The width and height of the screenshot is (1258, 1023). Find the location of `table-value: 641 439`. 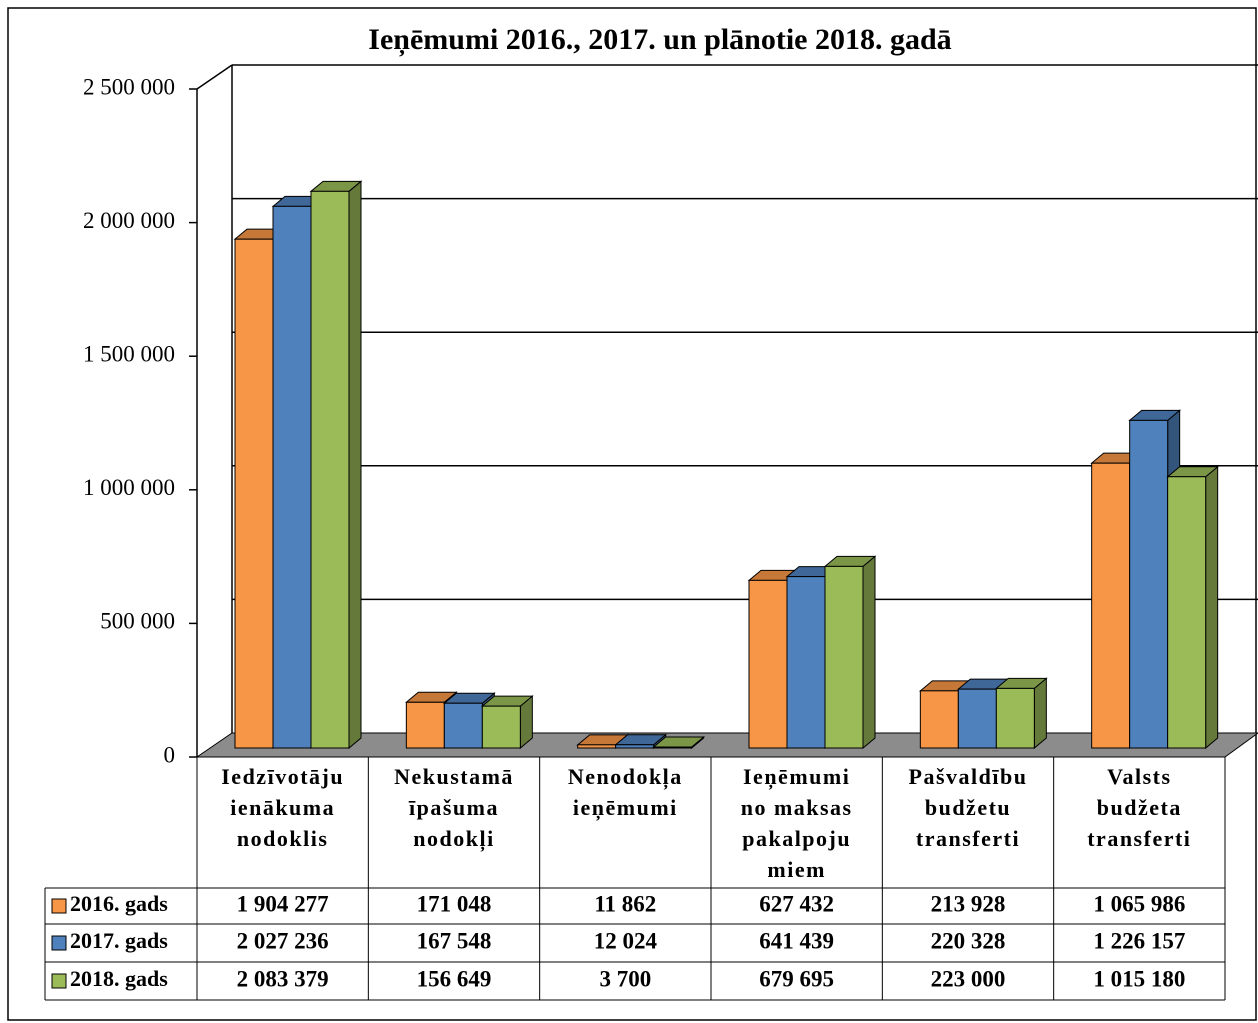

table-value: 641 439 is located at coordinates (796, 940).